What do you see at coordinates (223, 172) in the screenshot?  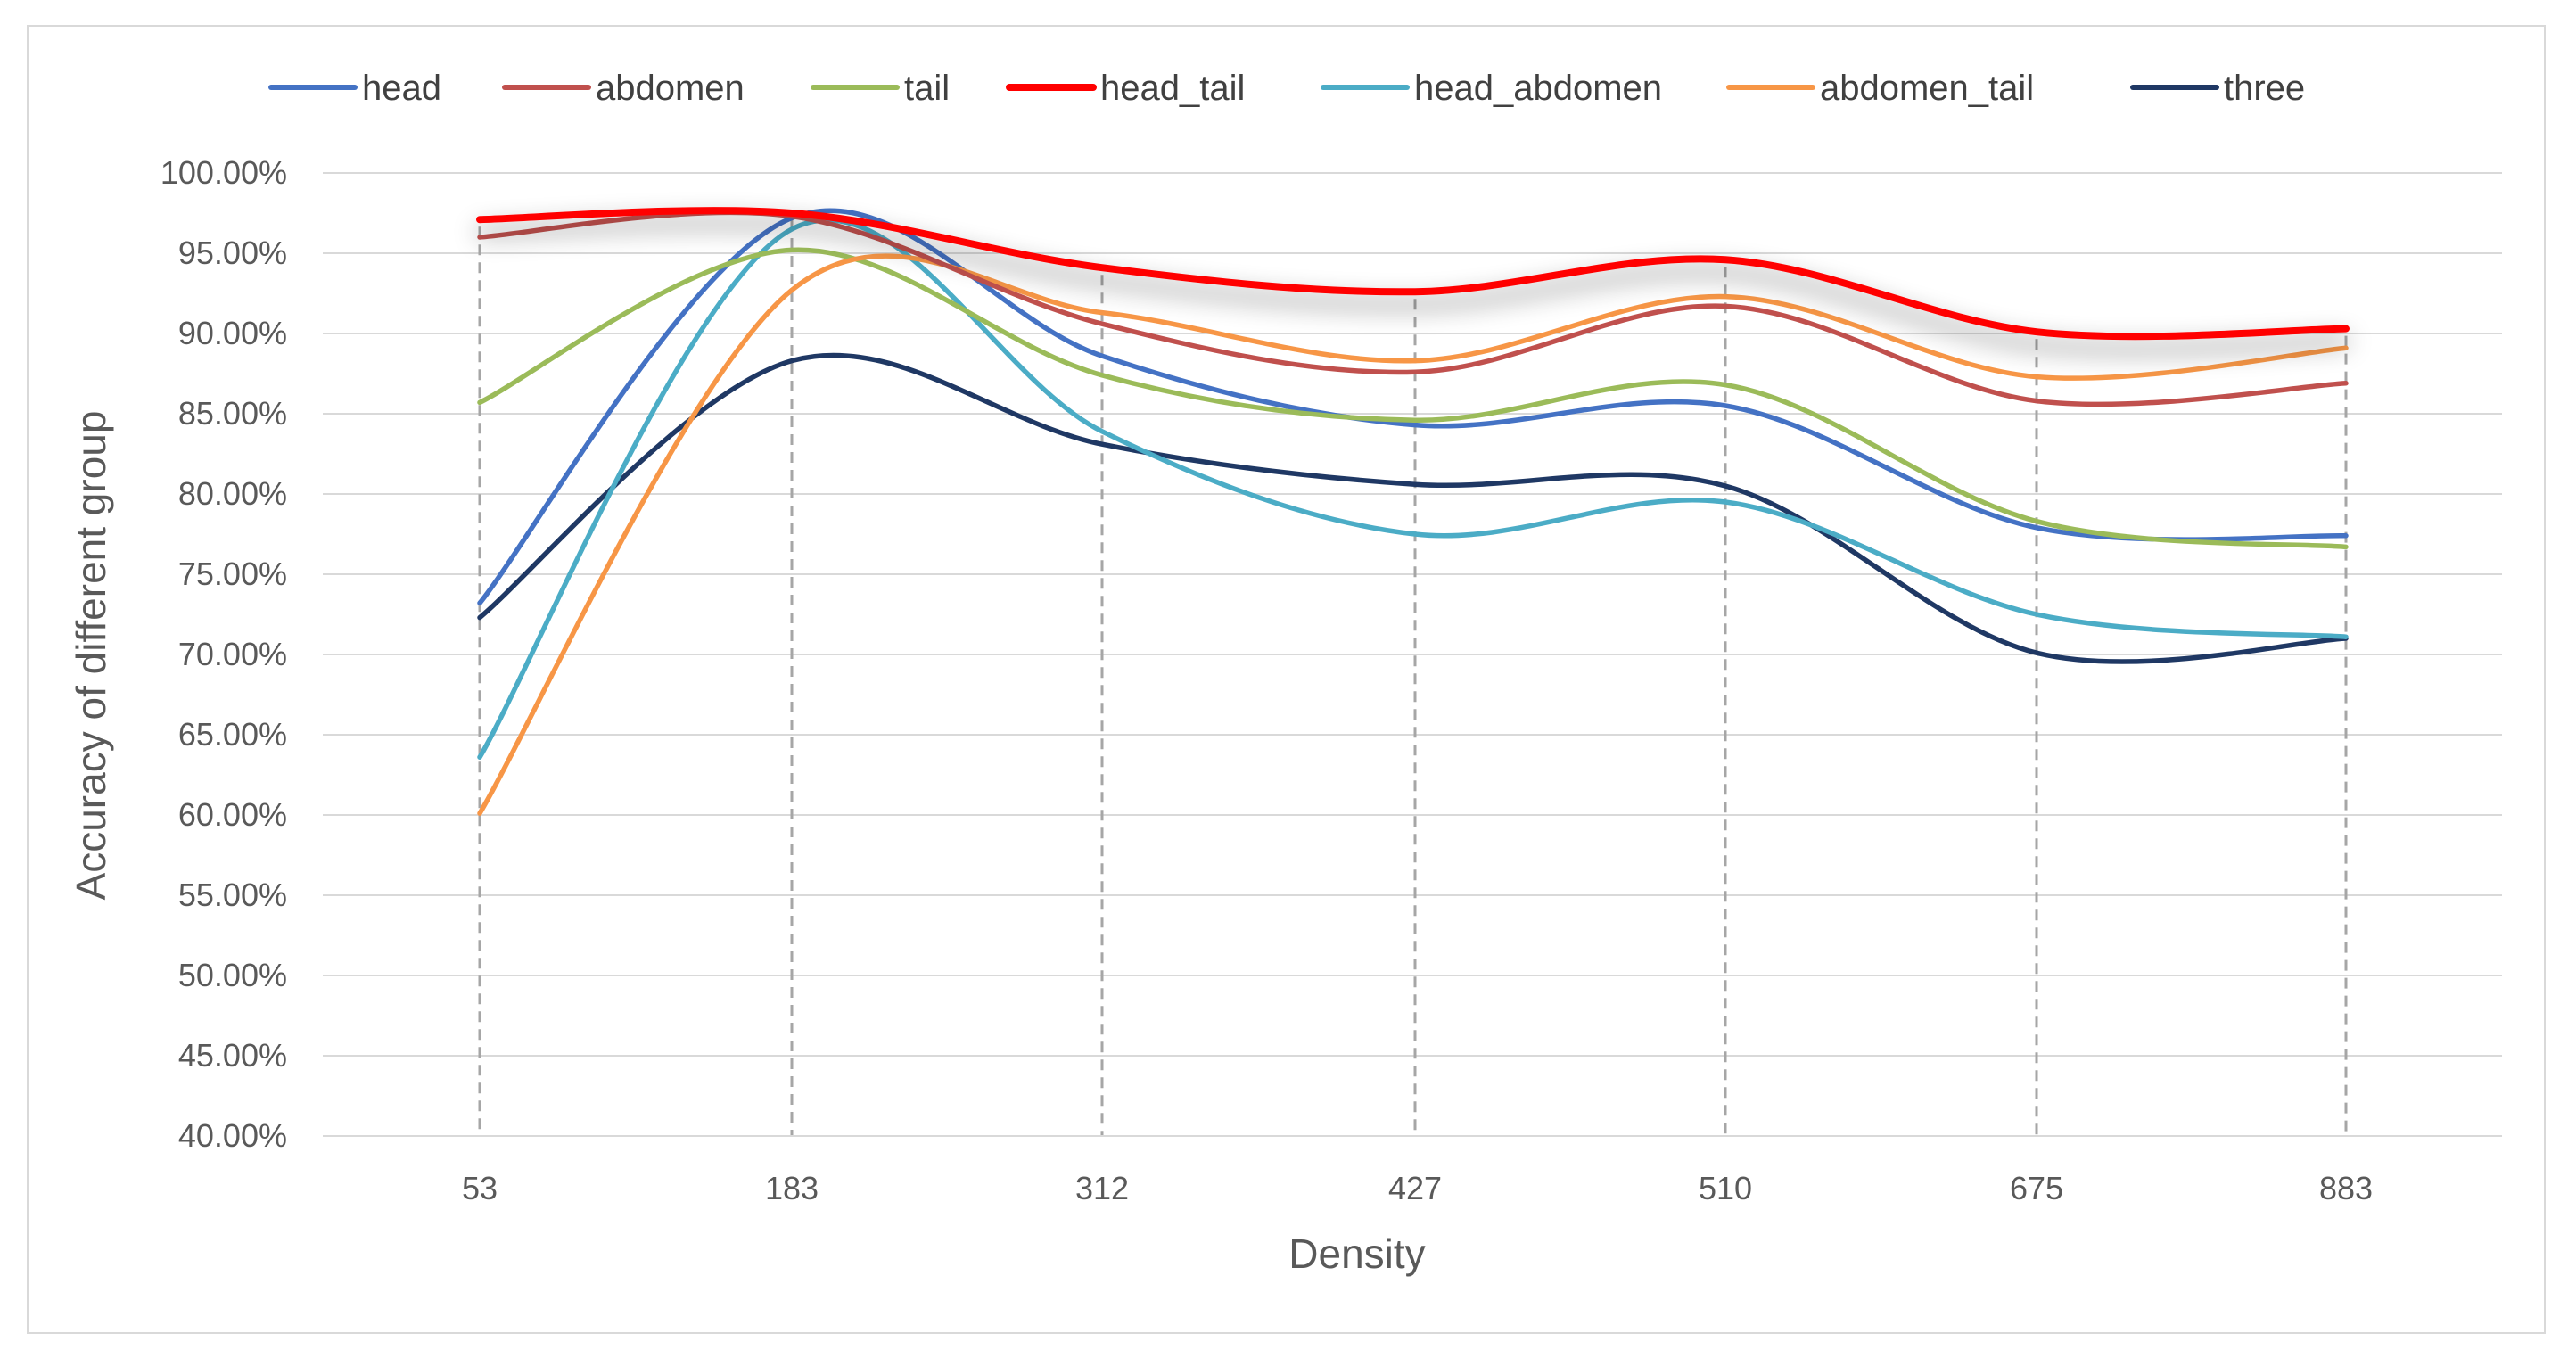 I see `y-tick-label: 100.00%` at bounding box center [223, 172].